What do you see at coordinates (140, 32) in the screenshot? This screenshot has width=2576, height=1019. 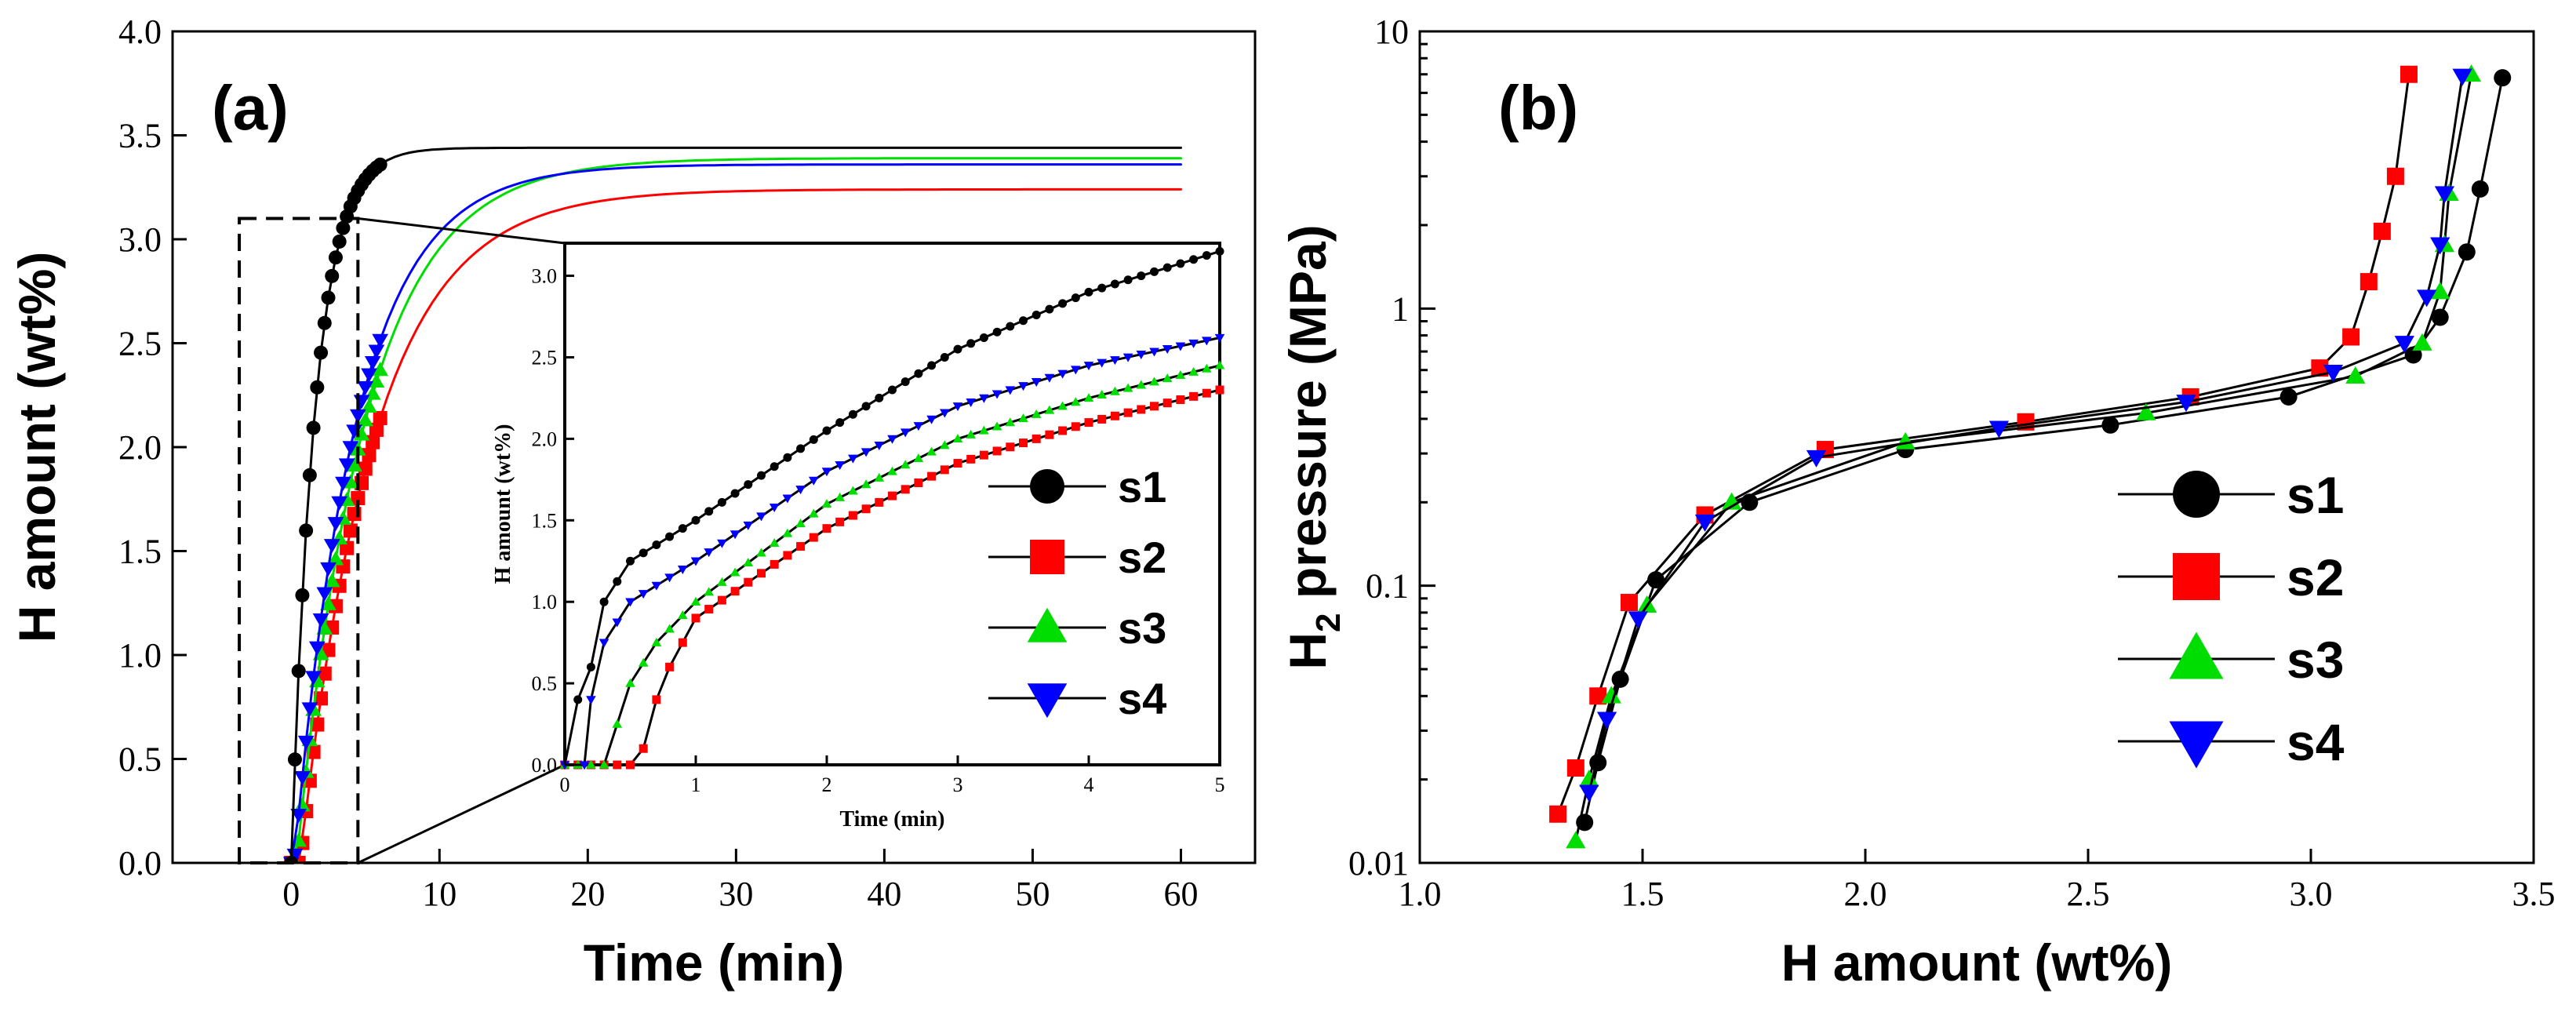 I see `y-tick-label: 4.0` at bounding box center [140, 32].